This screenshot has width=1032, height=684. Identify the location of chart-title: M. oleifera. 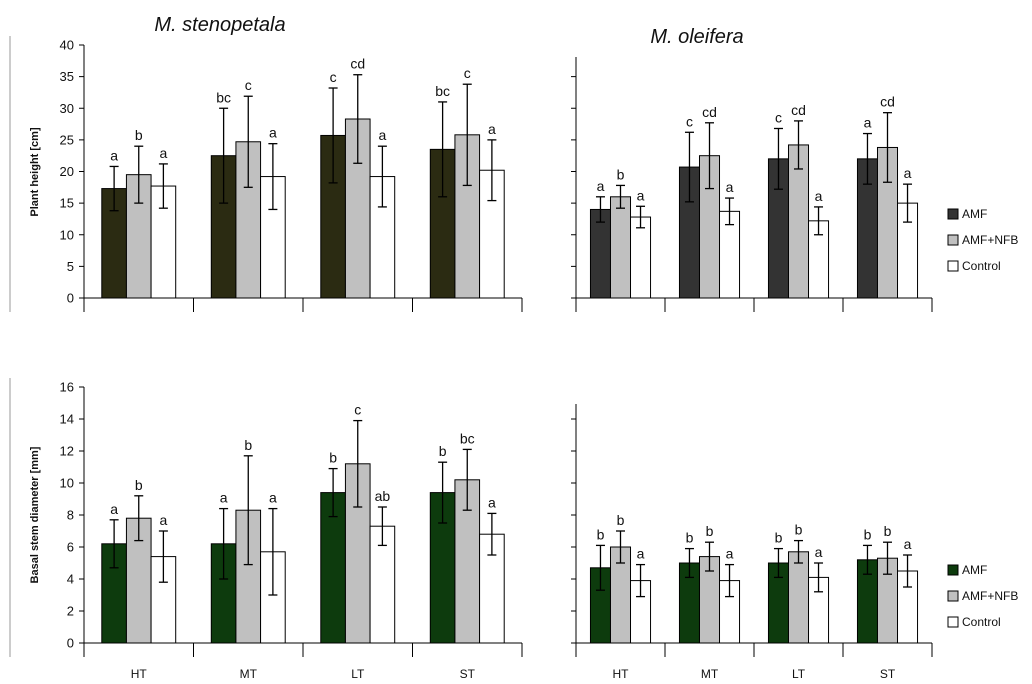
(696, 37).